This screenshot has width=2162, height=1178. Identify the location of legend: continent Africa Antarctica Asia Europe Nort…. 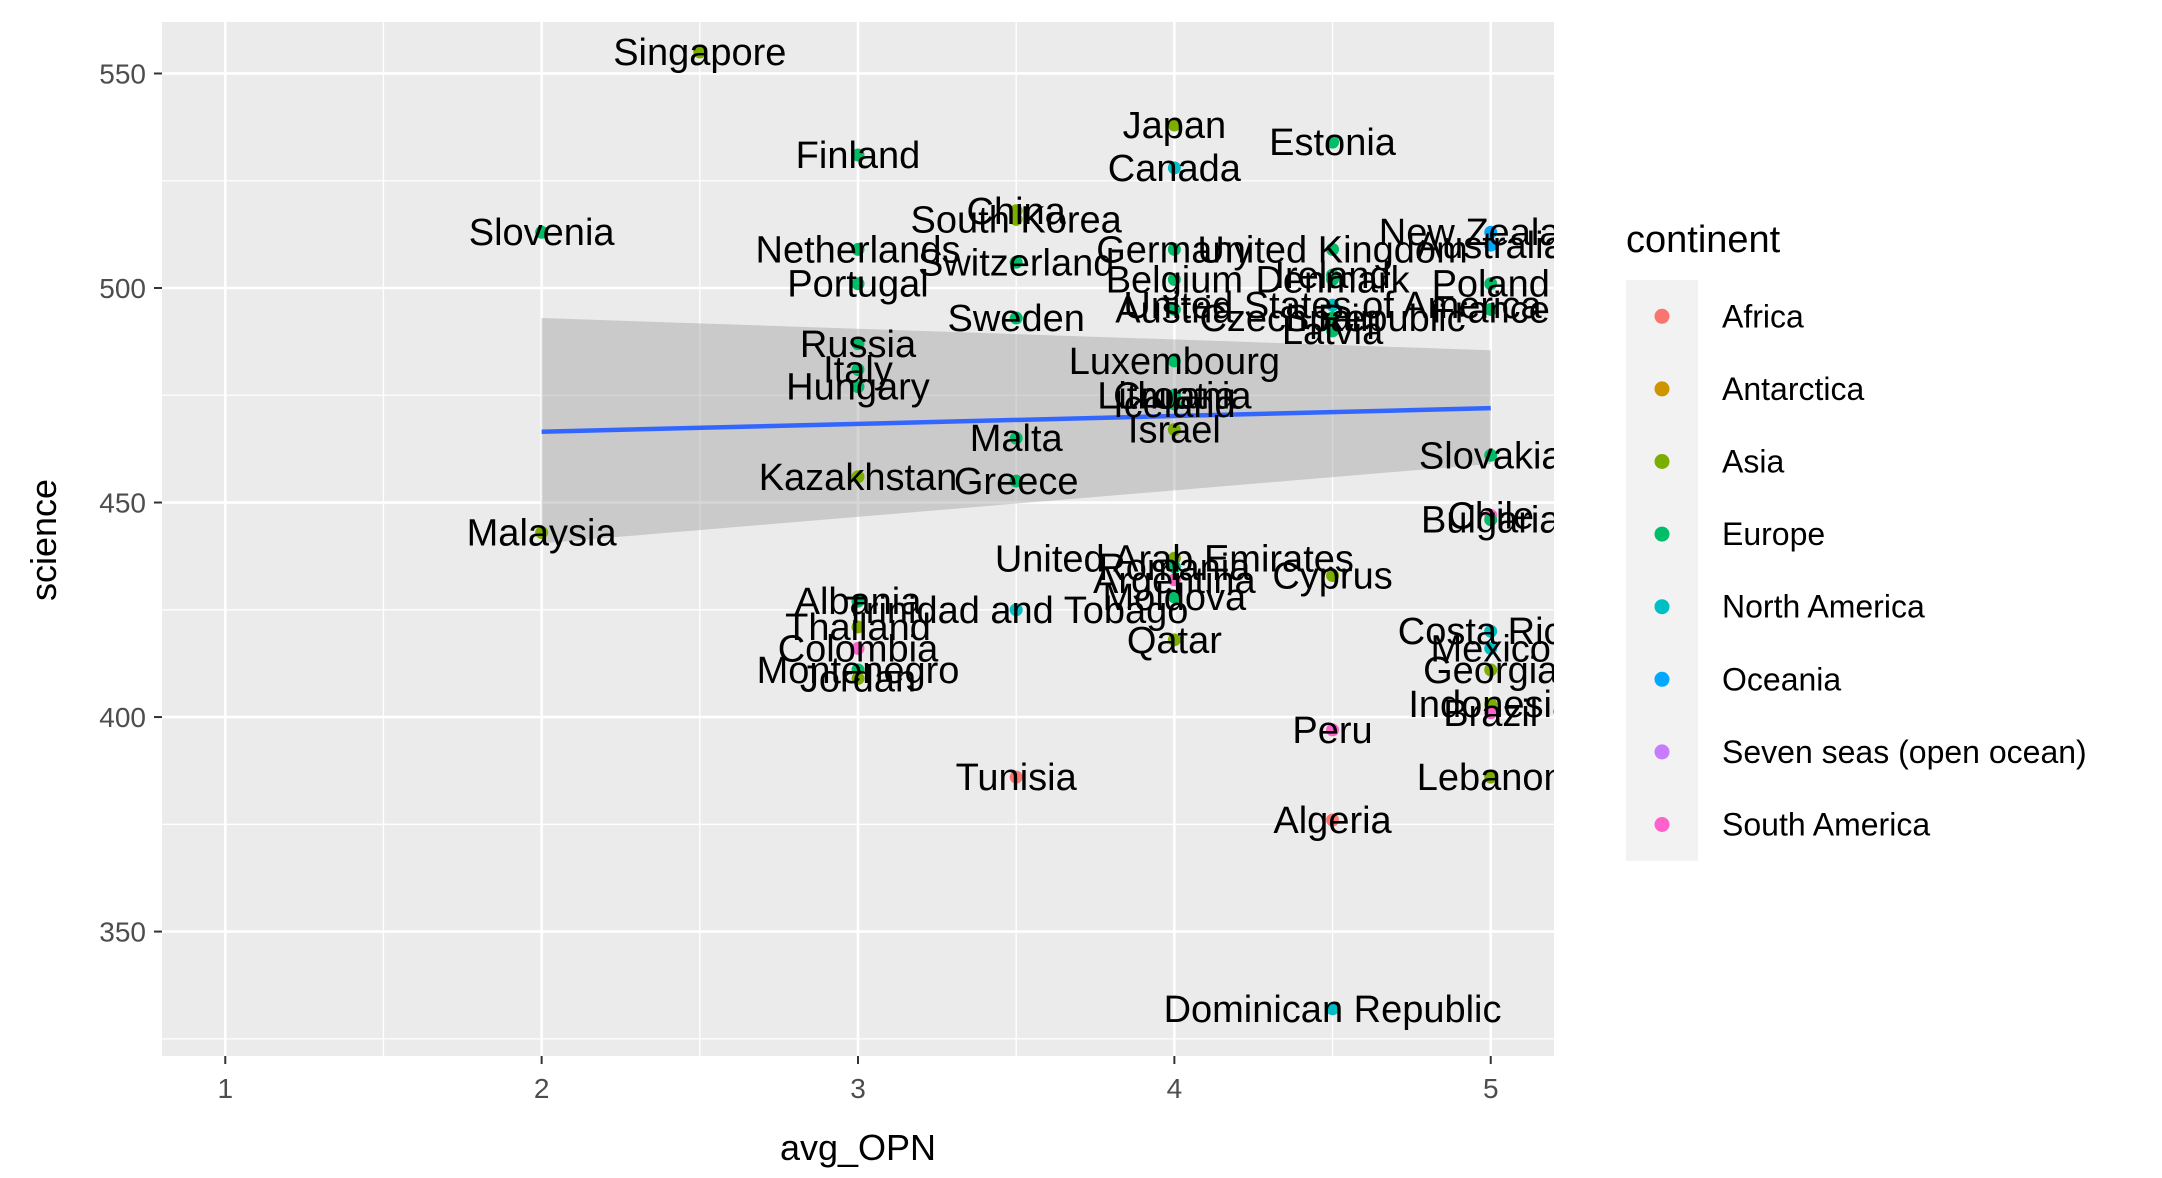
(1856, 540).